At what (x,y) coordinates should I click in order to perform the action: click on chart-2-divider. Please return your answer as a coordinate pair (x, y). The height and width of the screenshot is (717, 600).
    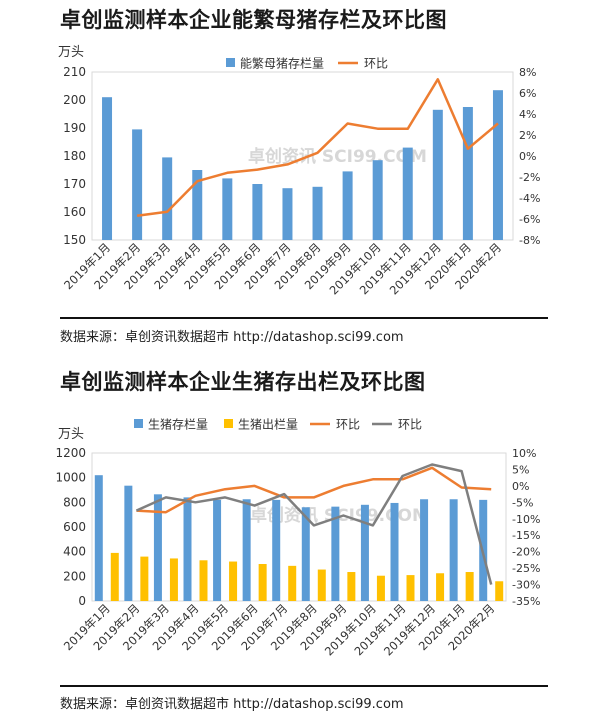
    Looking at the image, I should click on (304, 686).